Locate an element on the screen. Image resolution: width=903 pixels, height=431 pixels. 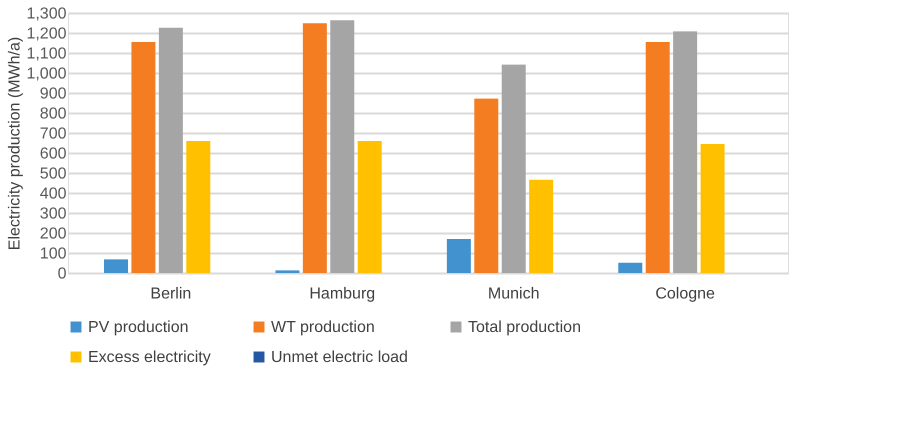
y-tick-label: 900 is located at coordinates (53, 94).